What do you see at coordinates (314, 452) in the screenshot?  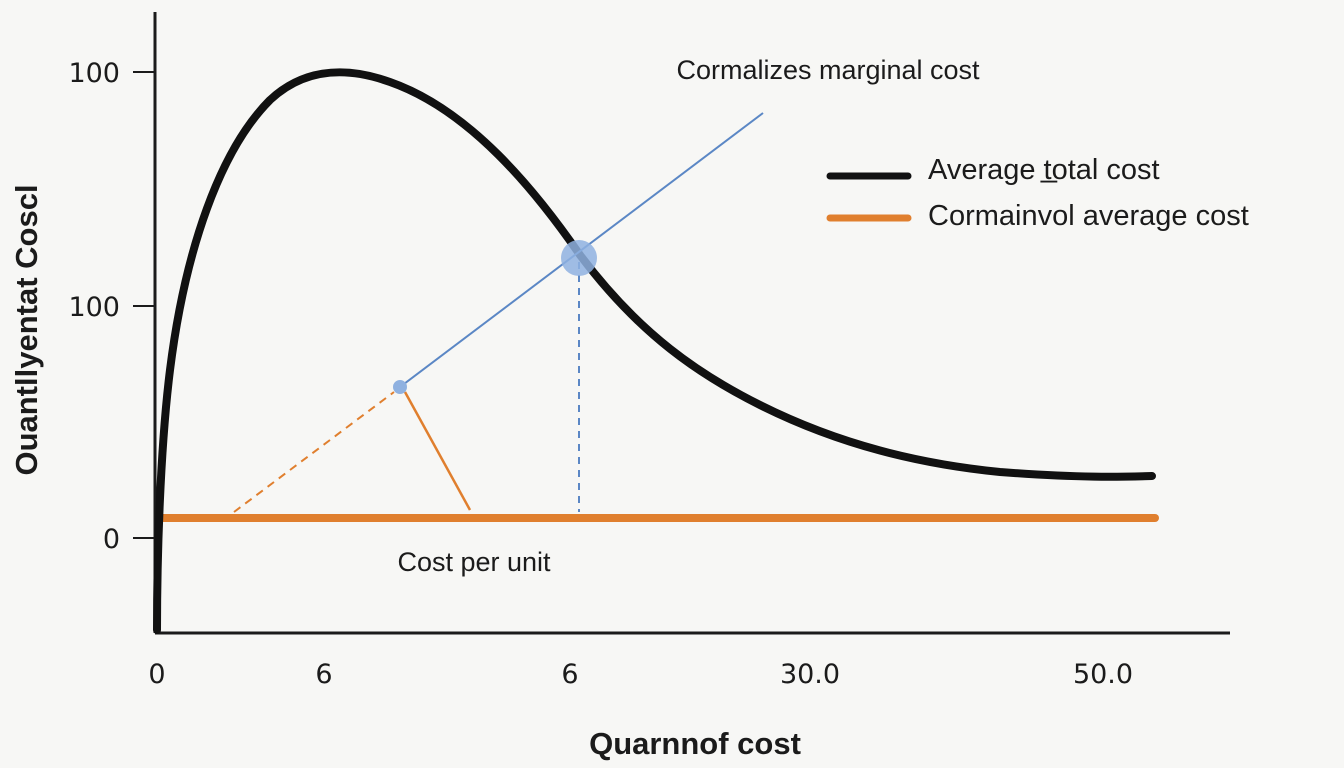 I see `orange-guide-dashed` at bounding box center [314, 452].